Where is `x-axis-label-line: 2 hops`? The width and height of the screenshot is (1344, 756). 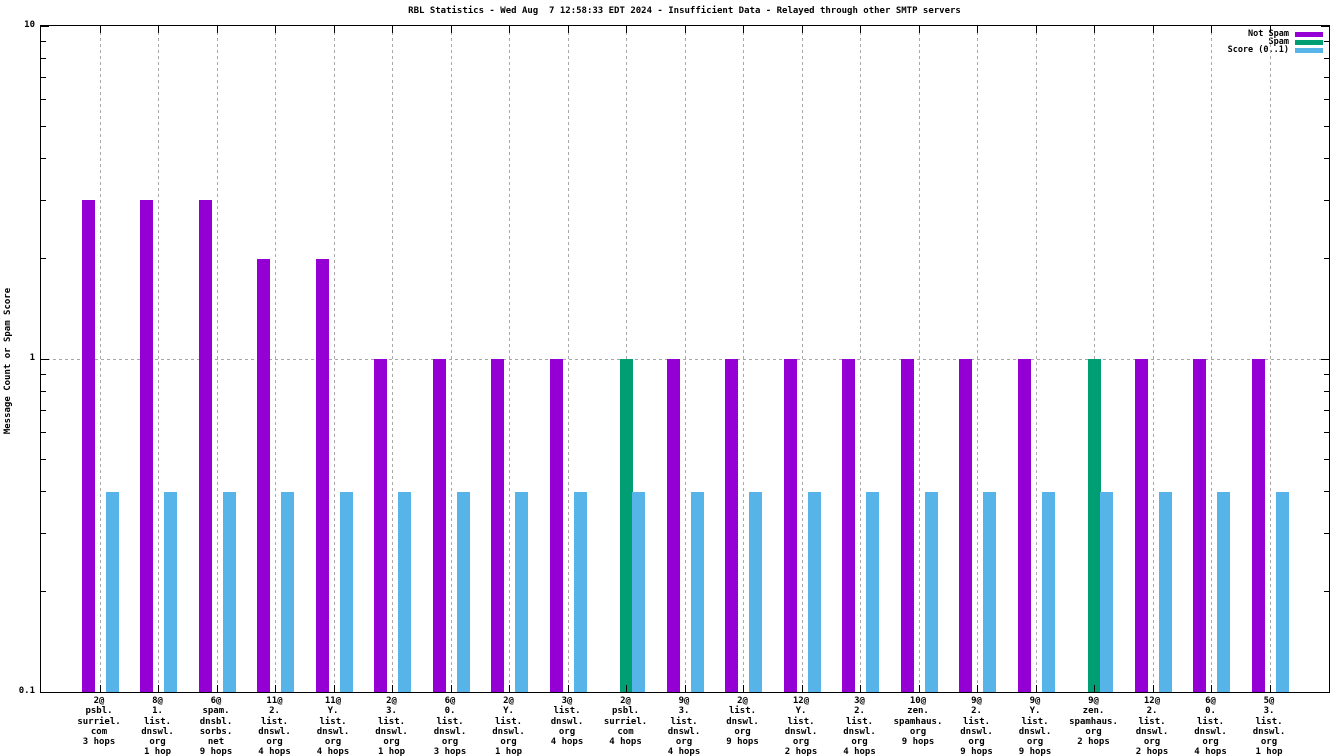
x-axis-label-line: 2 hops is located at coordinates (1093, 742).